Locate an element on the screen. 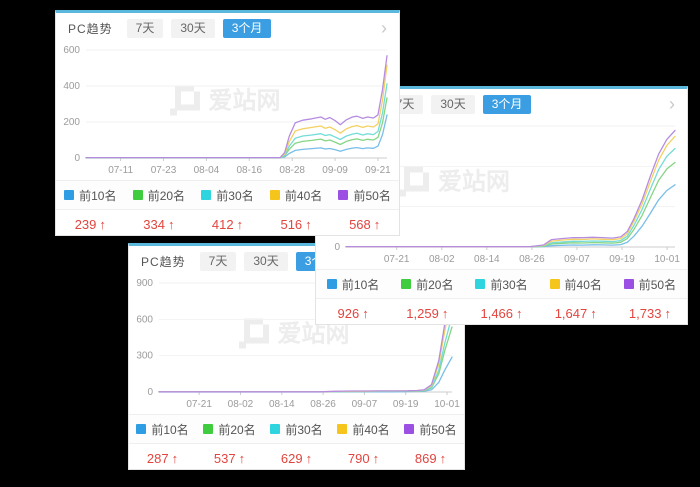 Image resolution: width=700 pixels, height=487 pixels. svg-text: 08-16 is located at coordinates (250, 170).